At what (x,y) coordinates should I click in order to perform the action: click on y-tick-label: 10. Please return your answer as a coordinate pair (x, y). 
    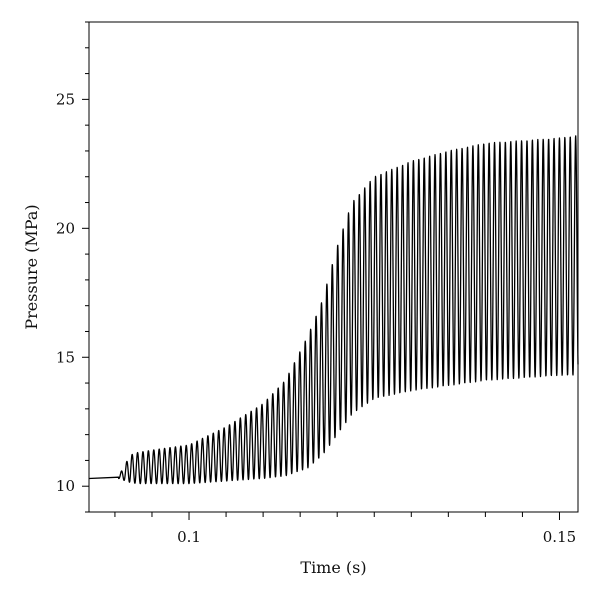
    Looking at the image, I should click on (65, 486).